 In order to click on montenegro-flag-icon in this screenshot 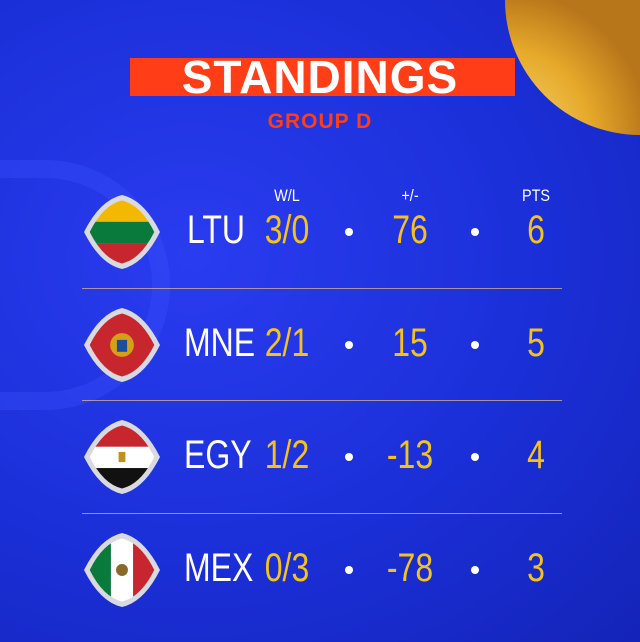, I will do `click(122, 345)`.